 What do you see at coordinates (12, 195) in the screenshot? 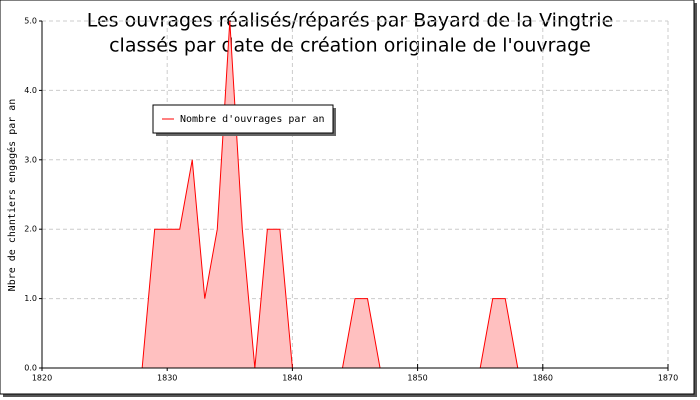
I see `y-axis-label: Nbre de chantiers engagés par an` at bounding box center [12, 195].